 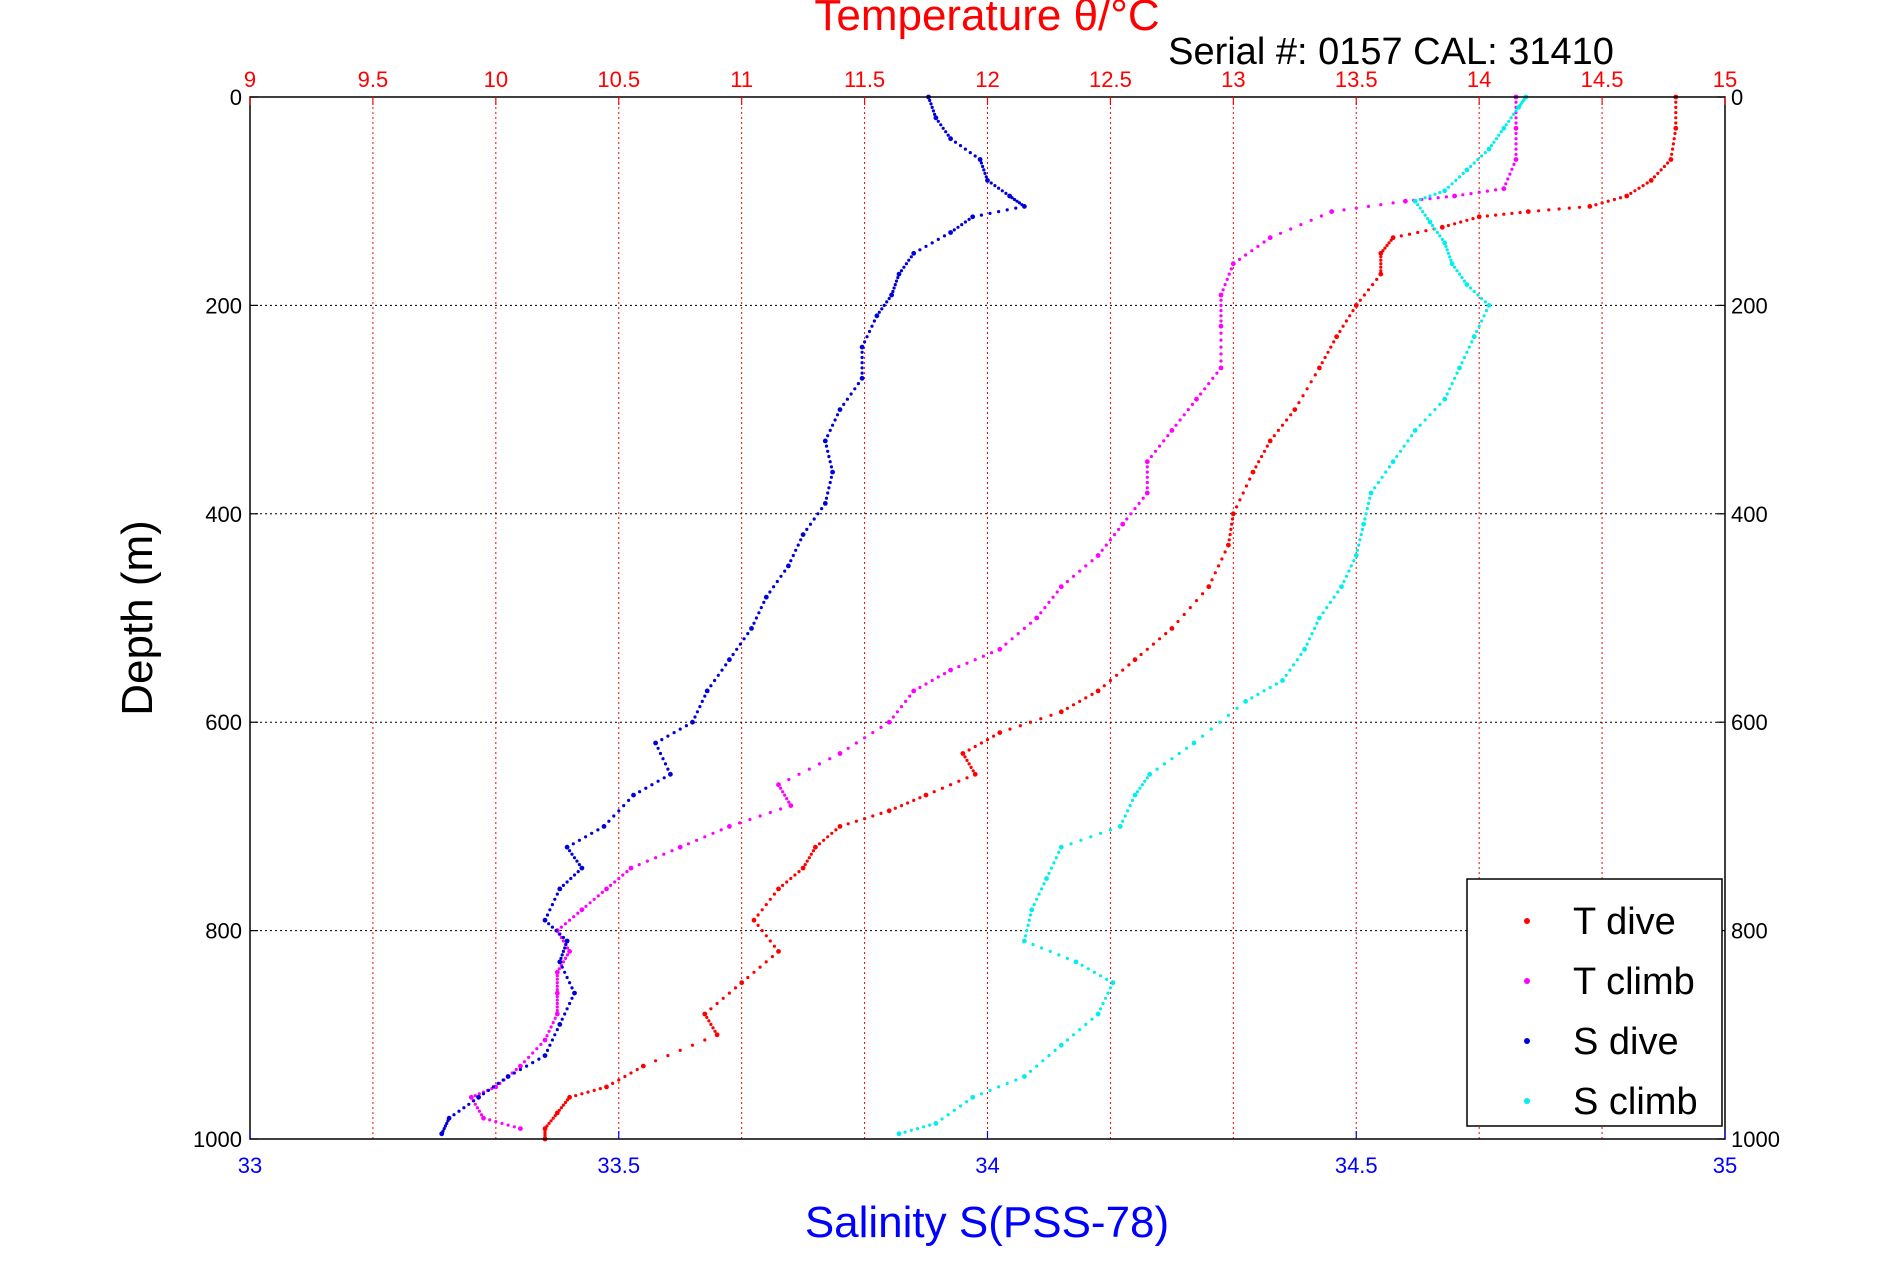 What do you see at coordinates (986, 20) in the screenshot?
I see `top-axis-title: Temperature θ/°C` at bounding box center [986, 20].